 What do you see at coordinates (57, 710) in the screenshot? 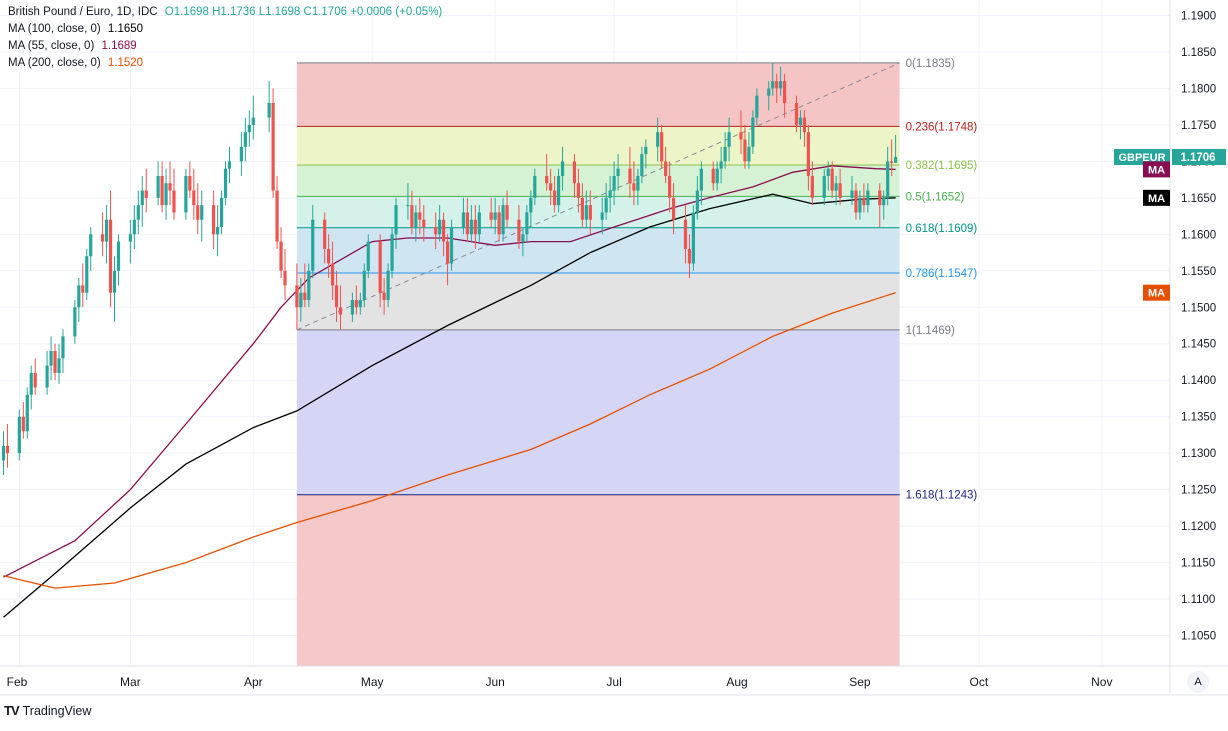
I see `tradingview-brand-text: TradingView` at bounding box center [57, 710].